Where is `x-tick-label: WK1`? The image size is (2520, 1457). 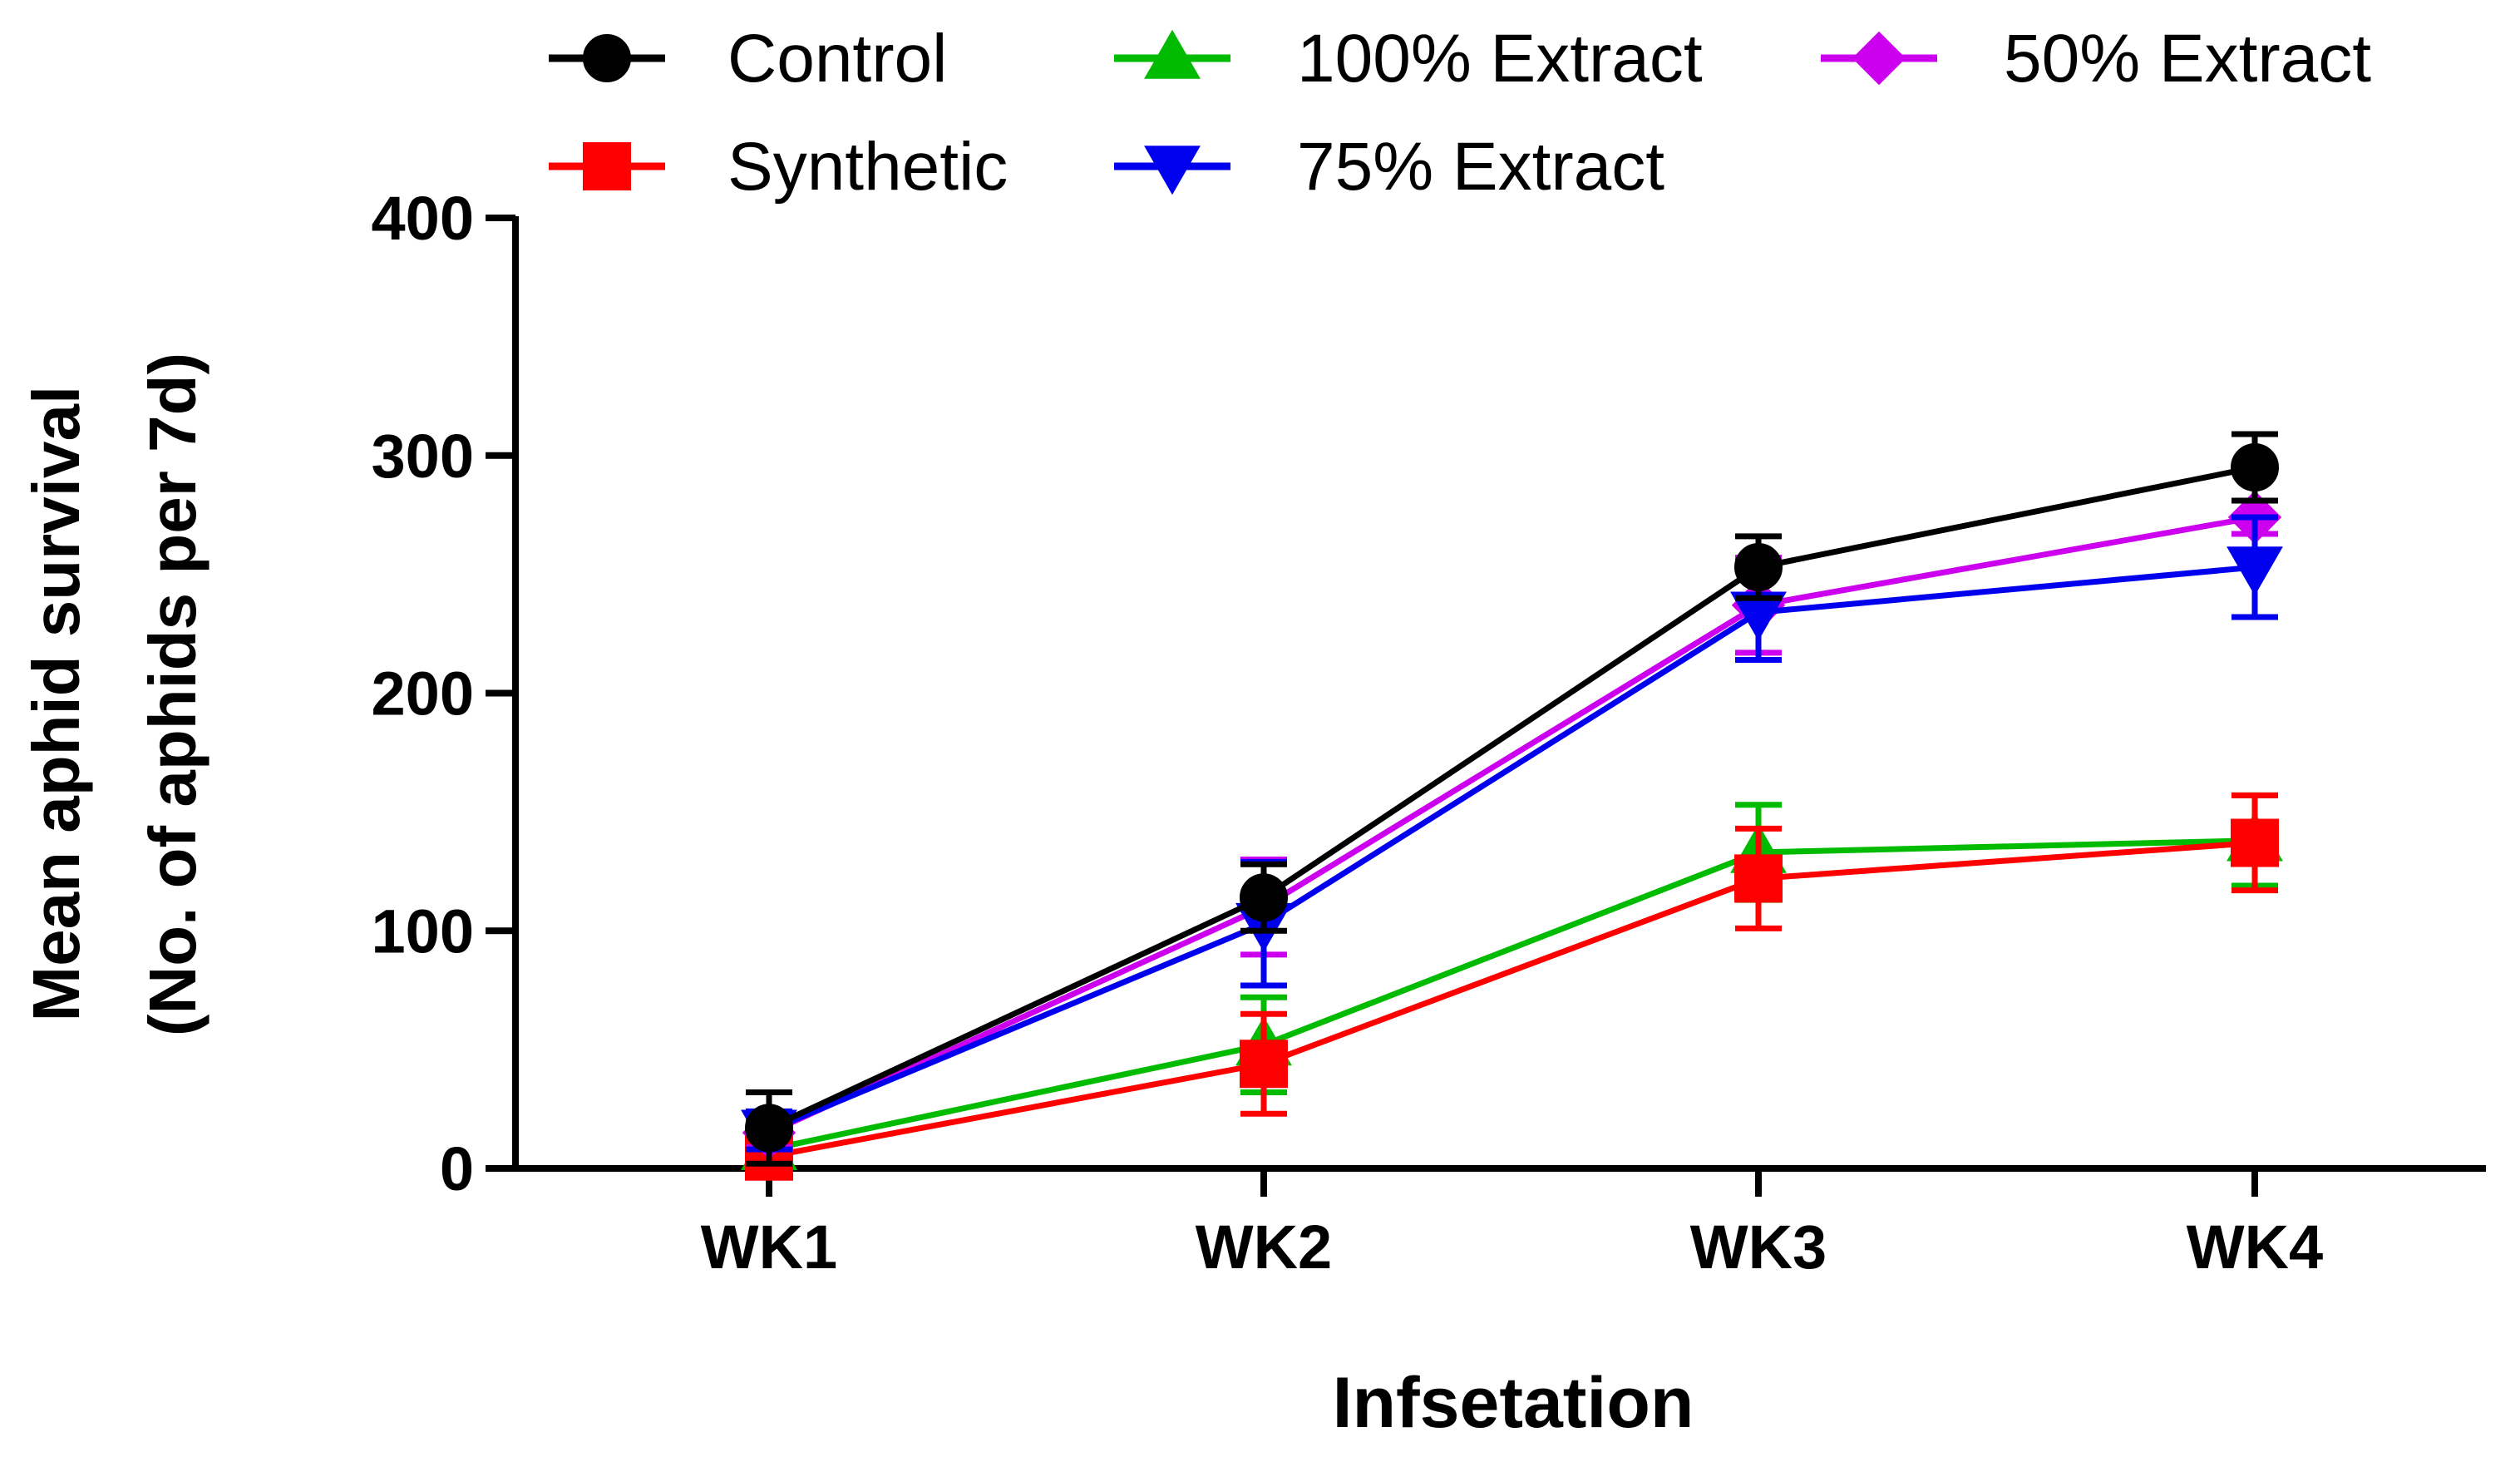
x-tick-label: WK1 is located at coordinates (769, 1247).